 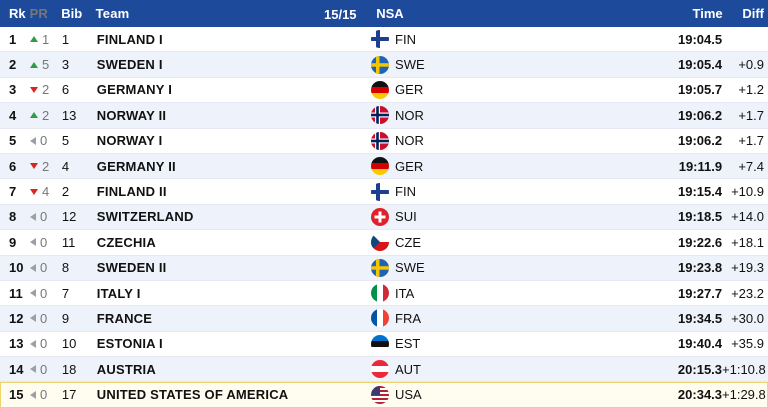 I want to click on table-row: 5 0 5 NORWAY I NOR 19:06.2 +1.7, so click(x=384, y=141).